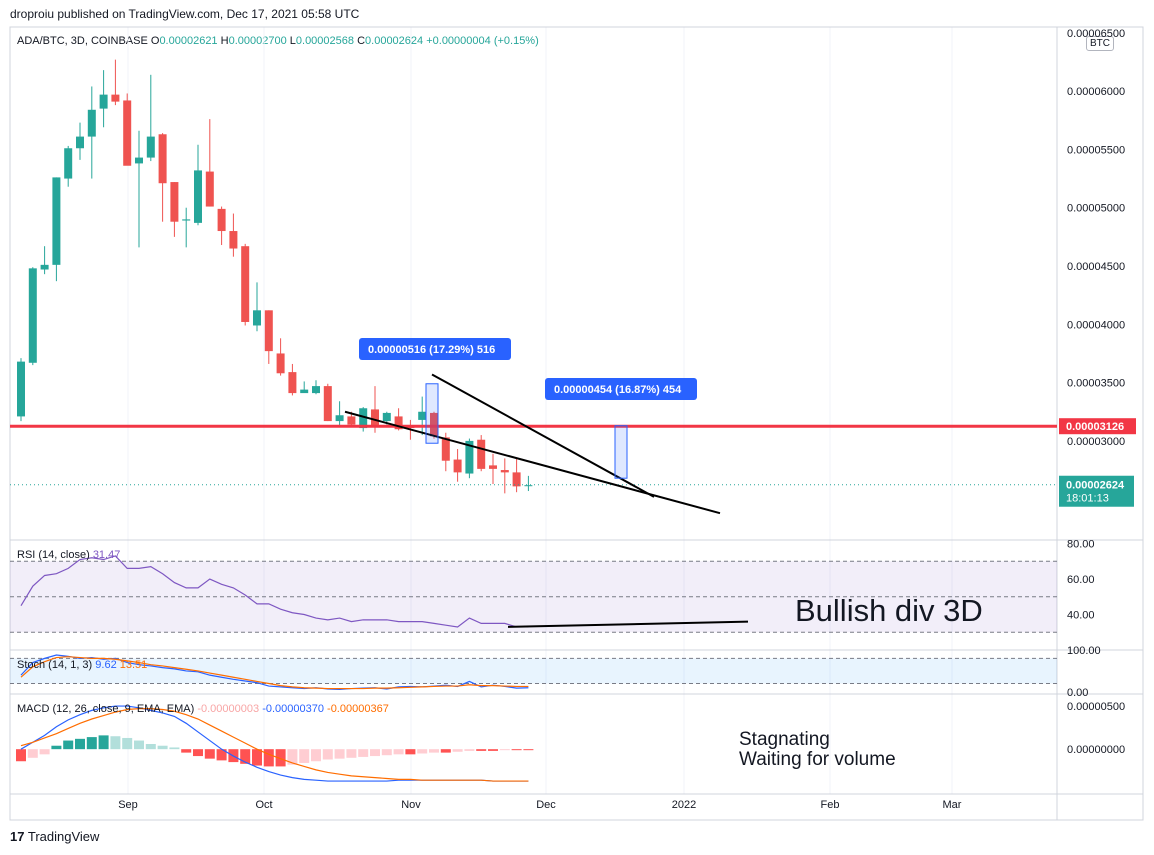  I want to click on price-axis-tick: 0.00005500, so click(1096, 150).